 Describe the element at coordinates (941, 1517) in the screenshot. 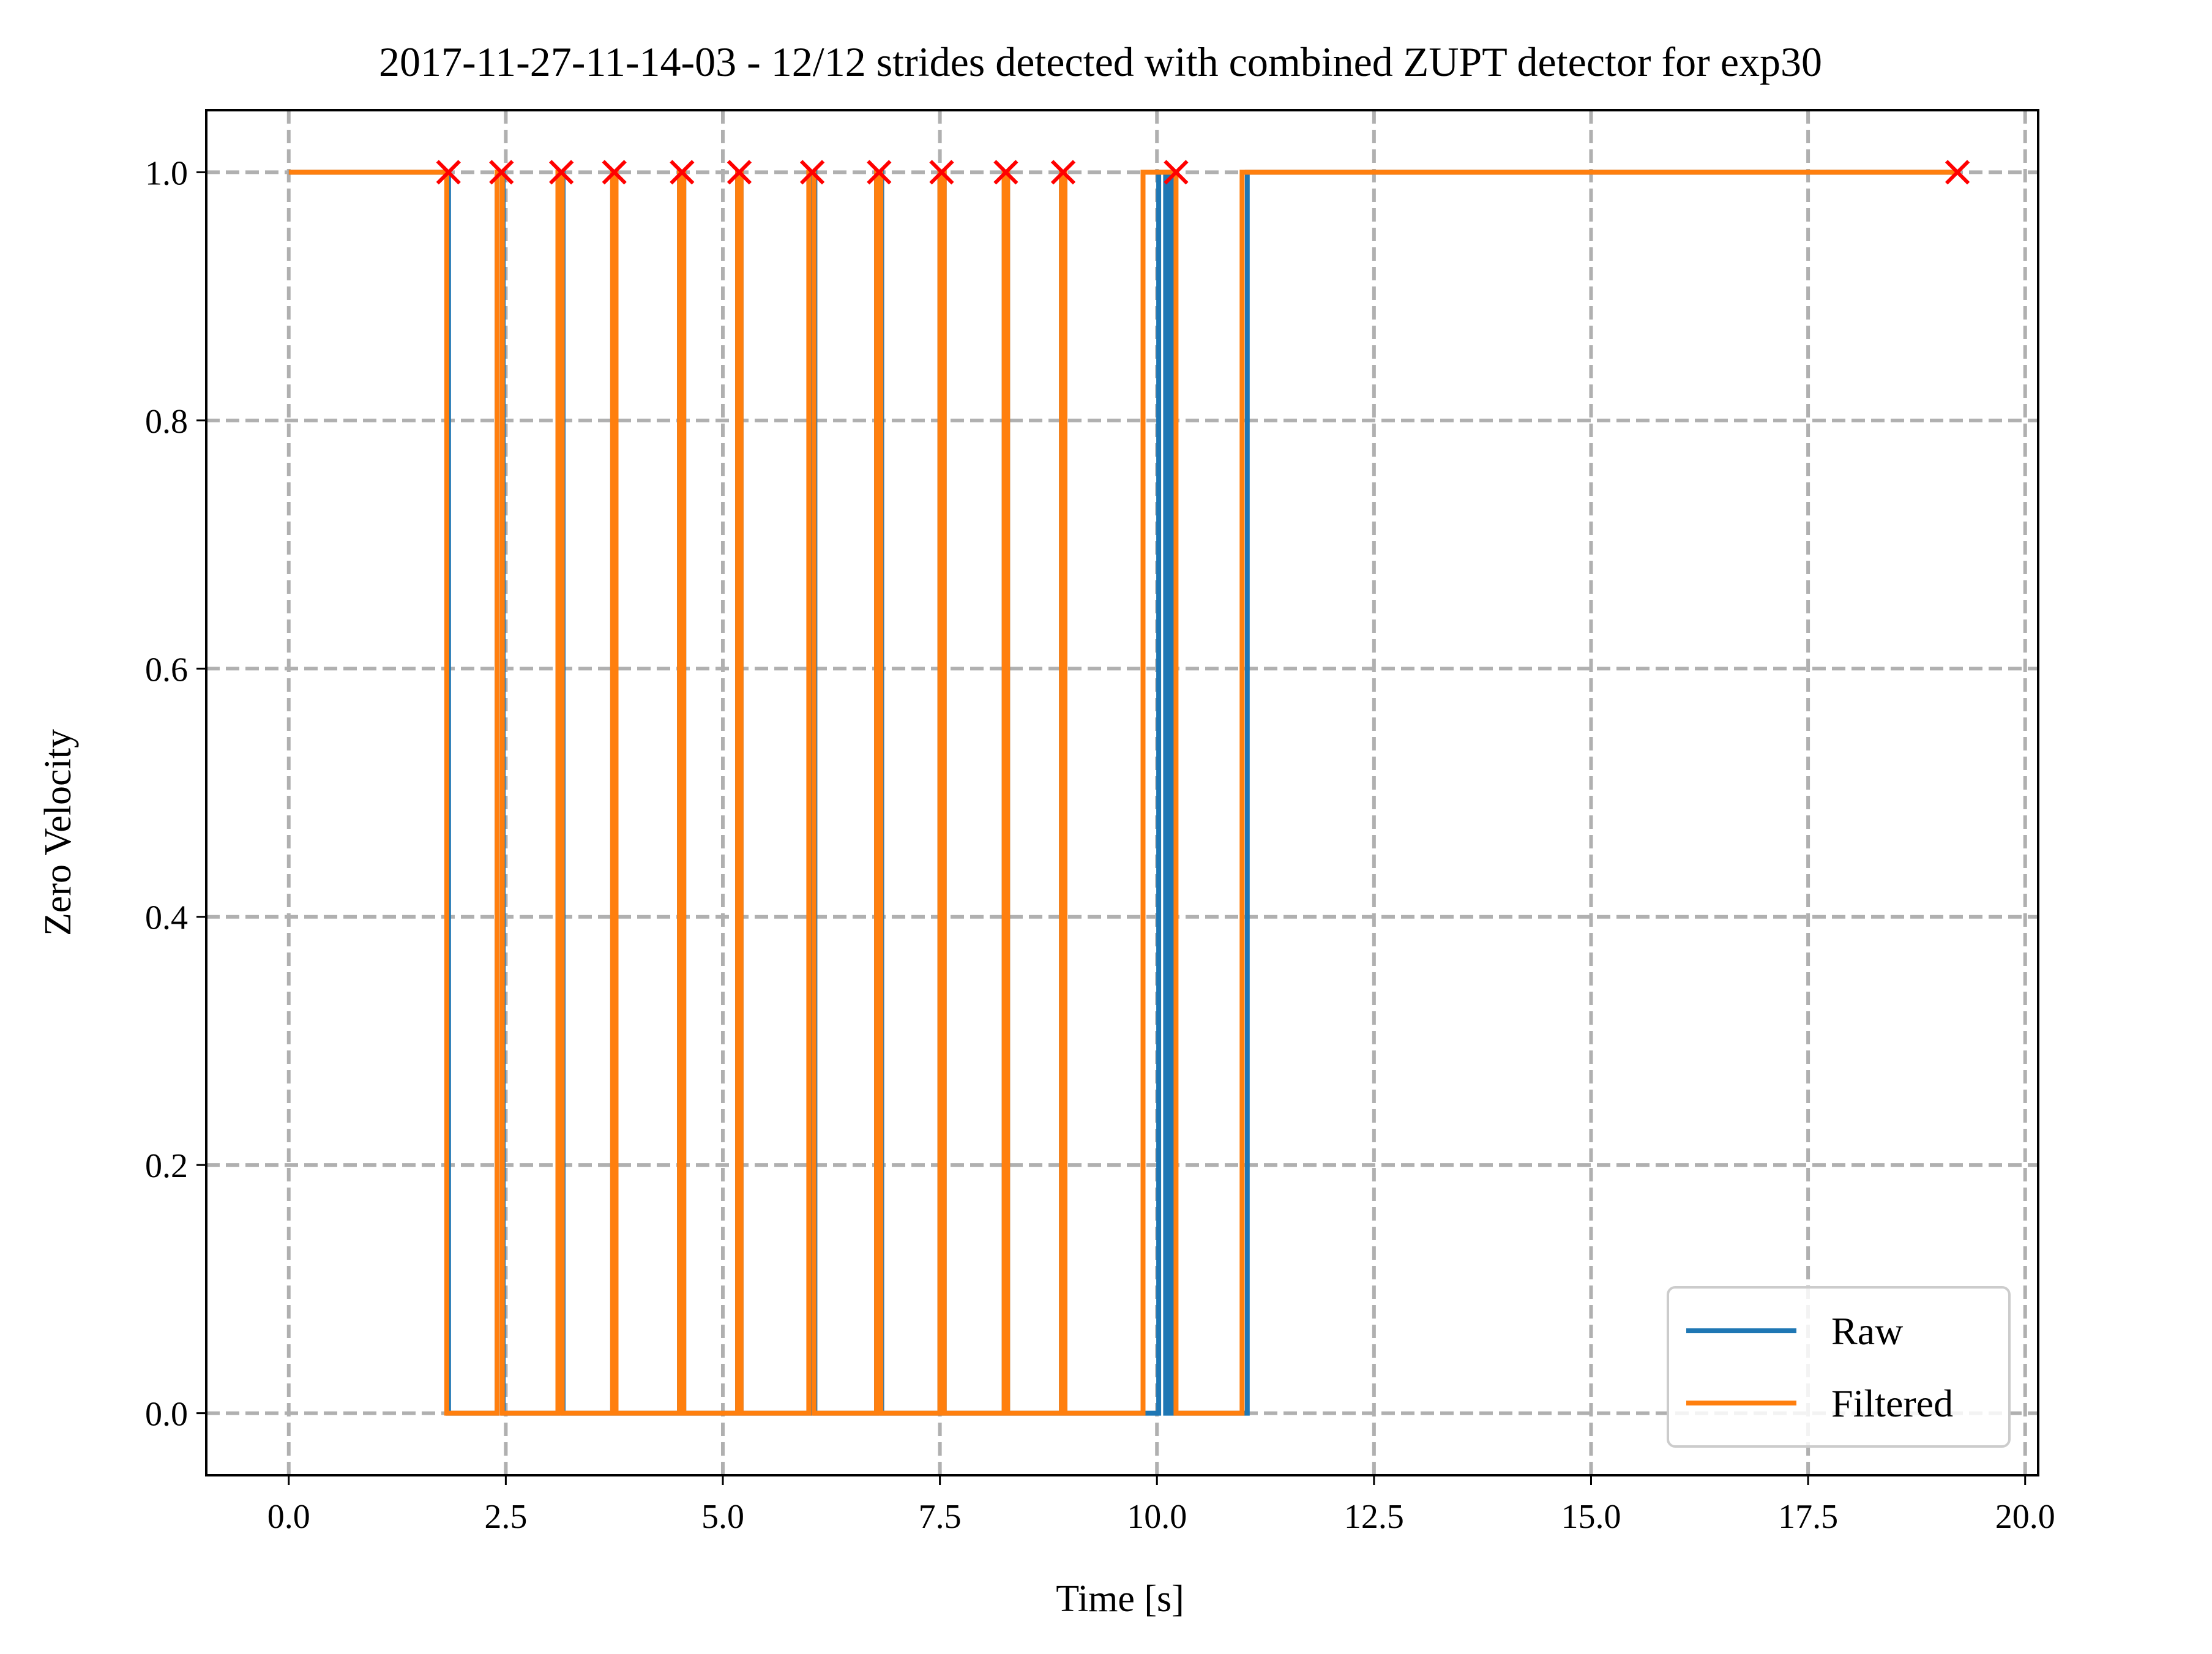

I see `x-tick-label: 7.5` at that location.